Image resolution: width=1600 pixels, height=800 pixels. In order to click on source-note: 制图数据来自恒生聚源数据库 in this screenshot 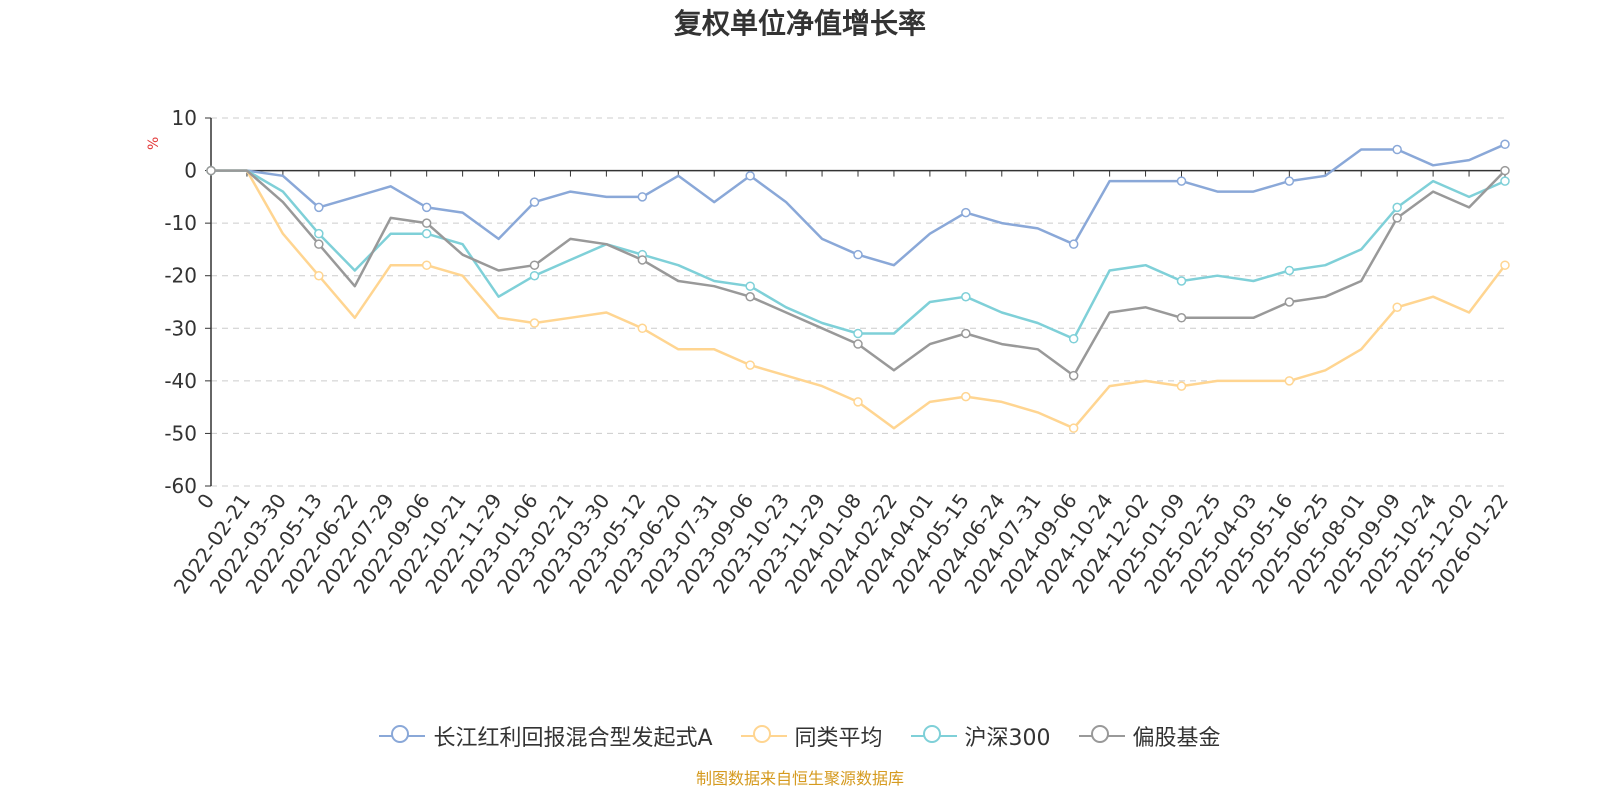, I will do `click(799, 778)`.